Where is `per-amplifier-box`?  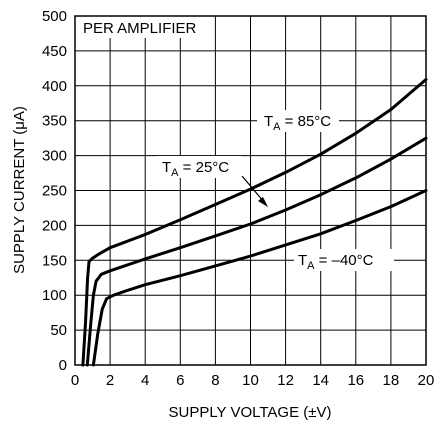
per-amplifier-box is located at coordinates (140, 27).